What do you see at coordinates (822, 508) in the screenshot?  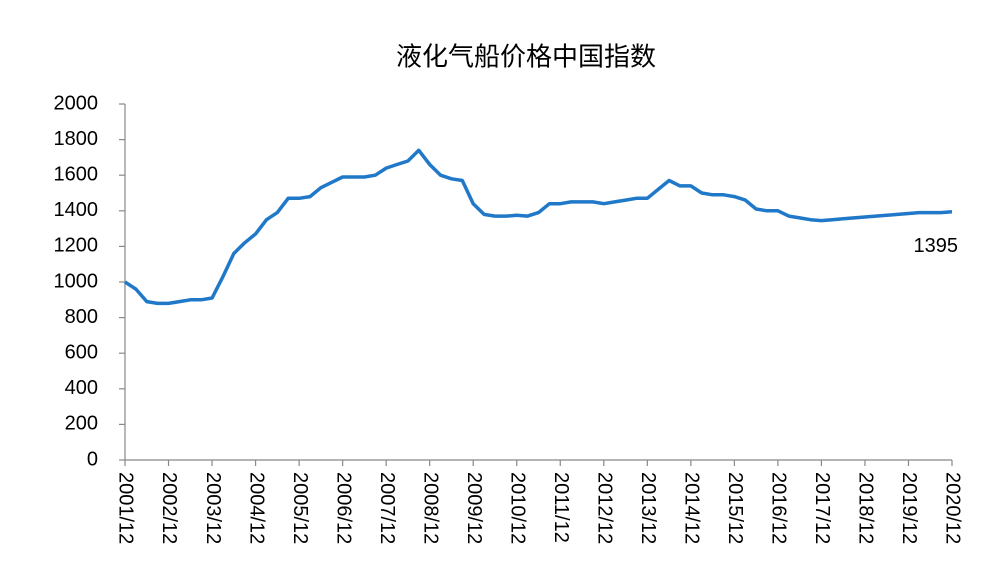 I see `x-tick-label: 2017/12` at bounding box center [822, 508].